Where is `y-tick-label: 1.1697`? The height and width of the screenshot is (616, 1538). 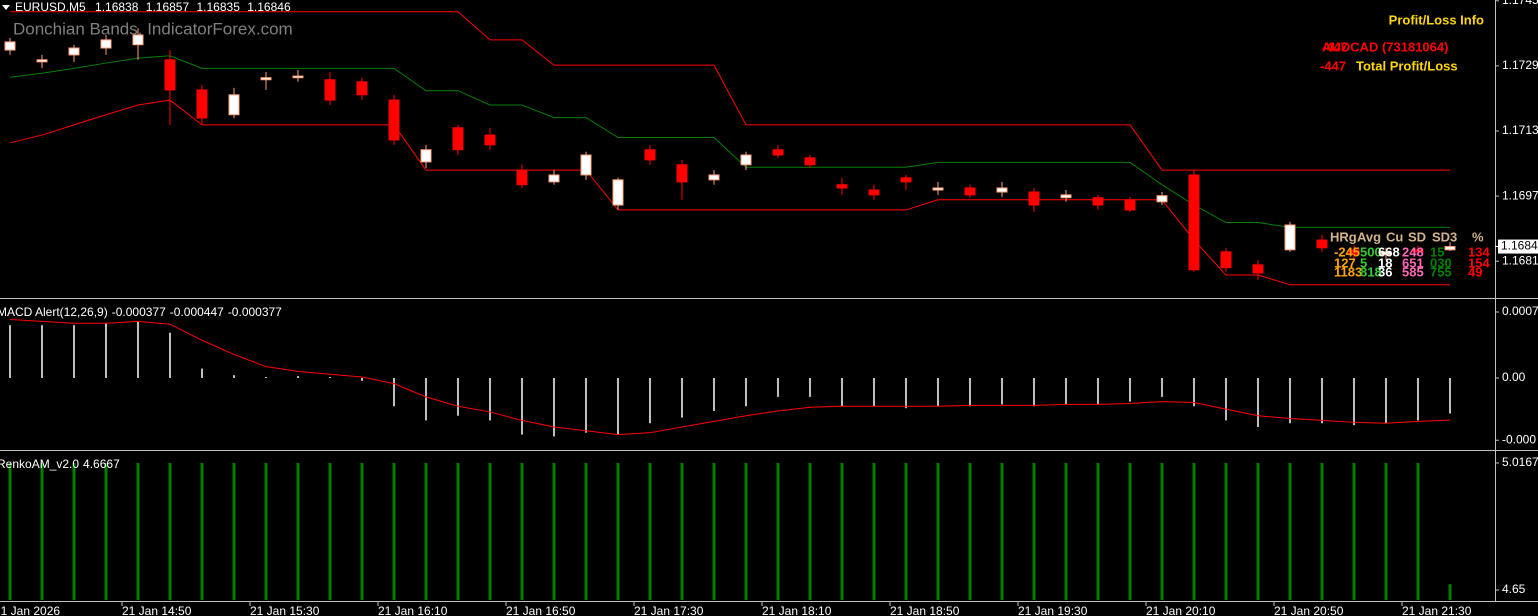 y-tick-label: 1.1697 is located at coordinates (1520, 195).